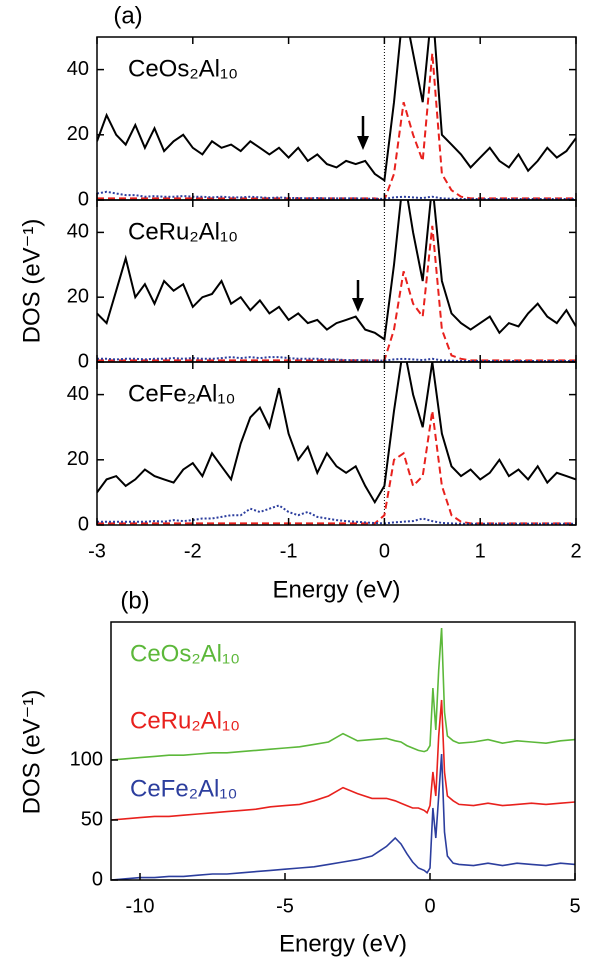 The height and width of the screenshot is (962, 591). Describe the element at coordinates (575, 551) in the screenshot. I see `x-tick-label: 2` at that location.